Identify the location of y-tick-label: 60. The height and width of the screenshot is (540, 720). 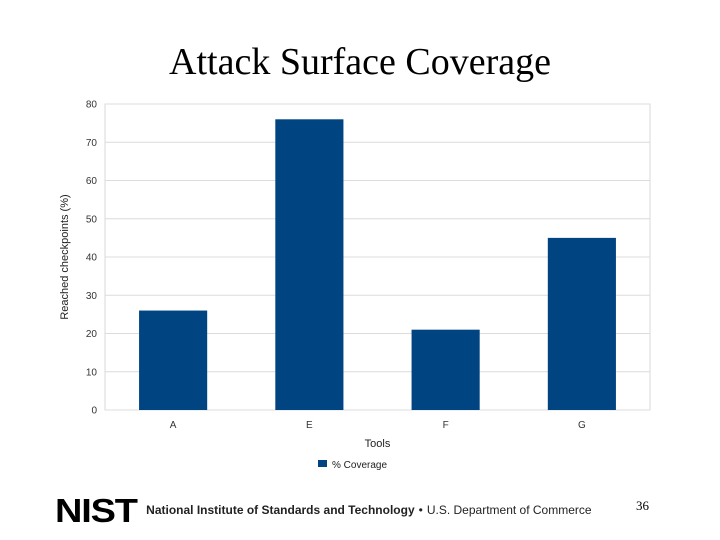
(92, 181).